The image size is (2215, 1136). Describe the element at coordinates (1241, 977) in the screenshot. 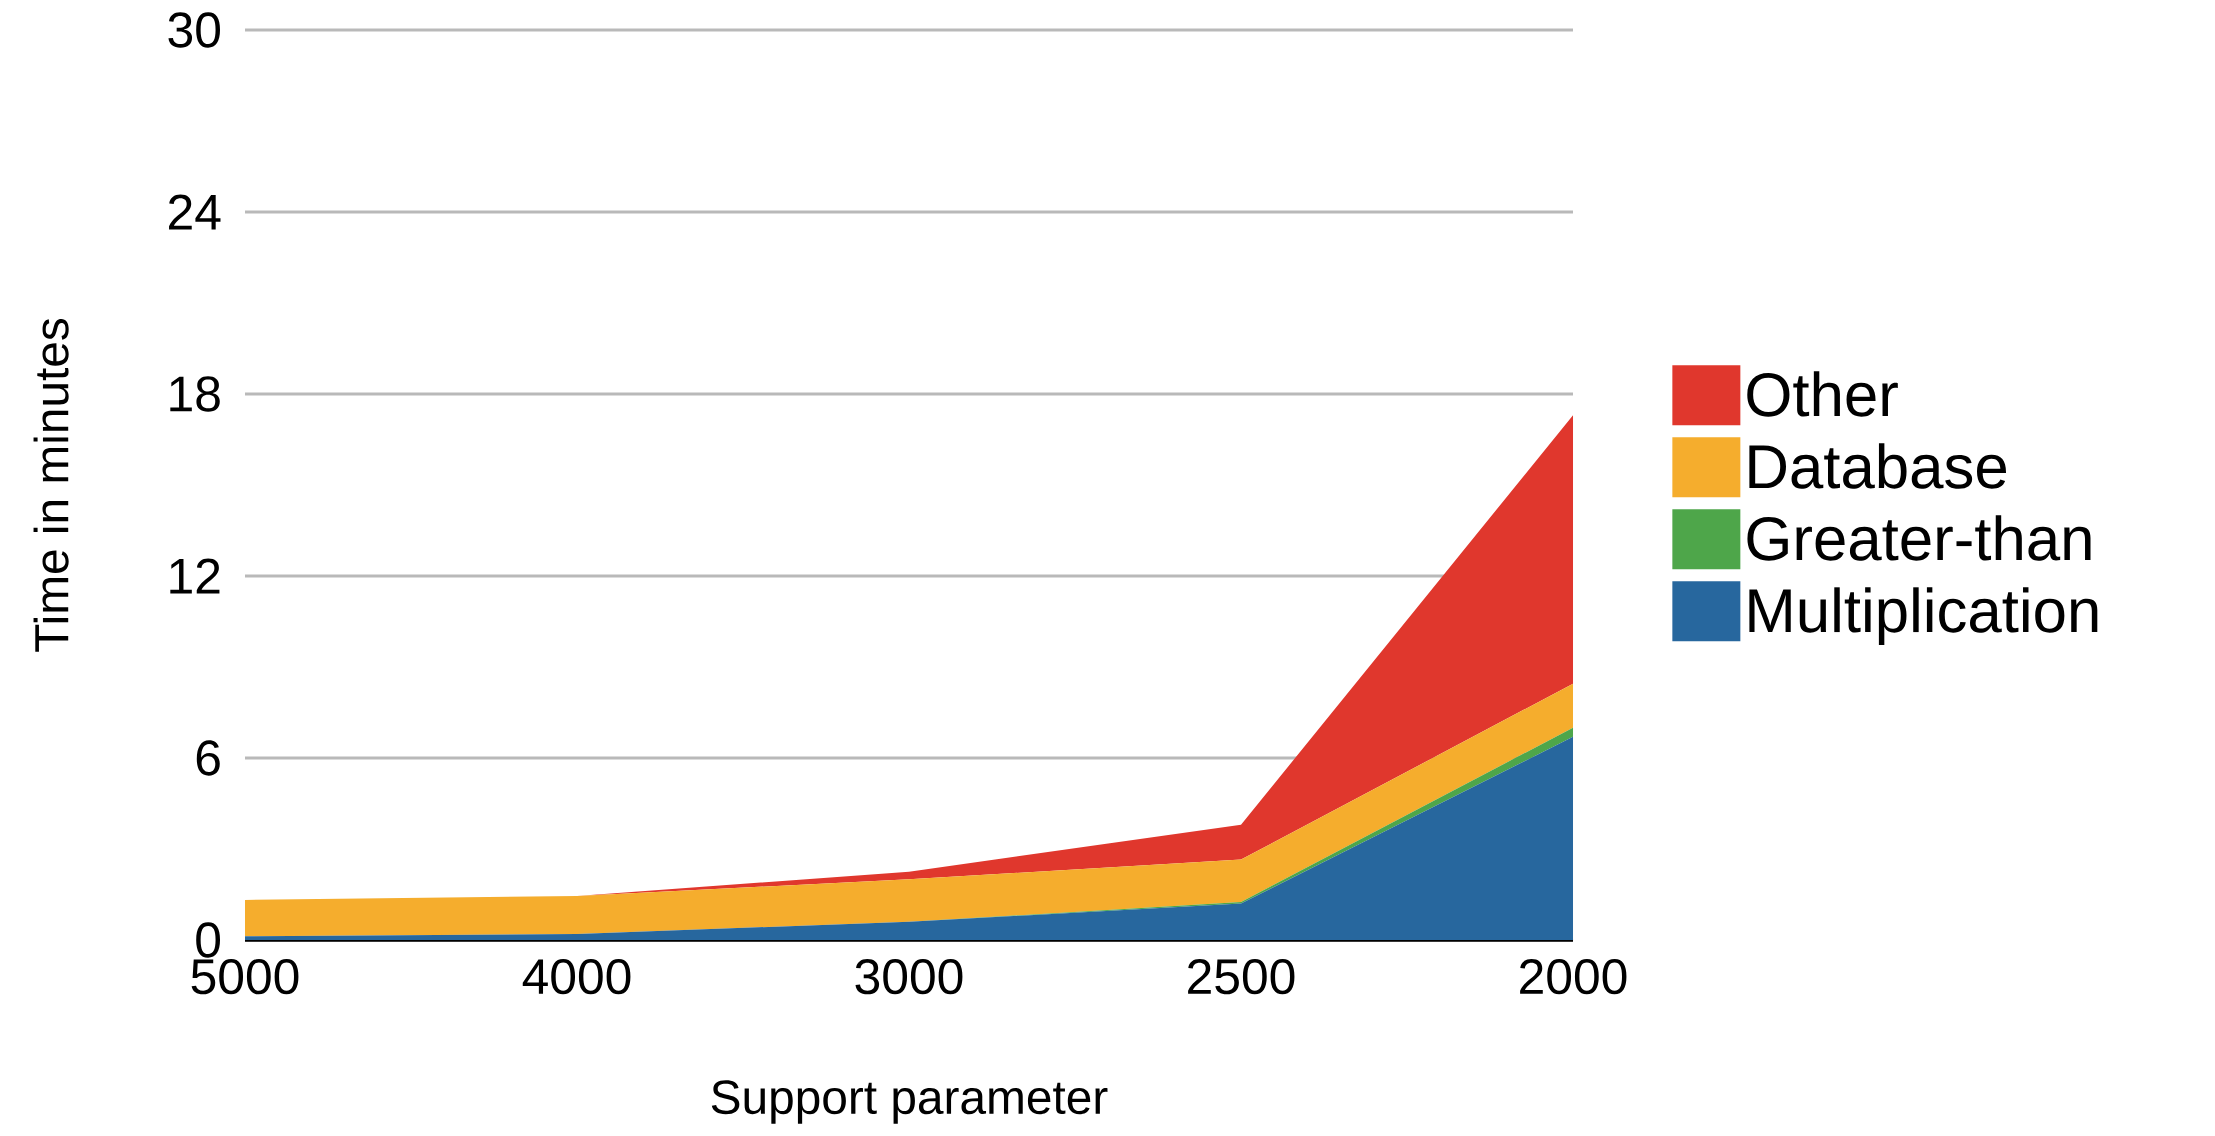

I see `x-tick-label: 2500` at that location.